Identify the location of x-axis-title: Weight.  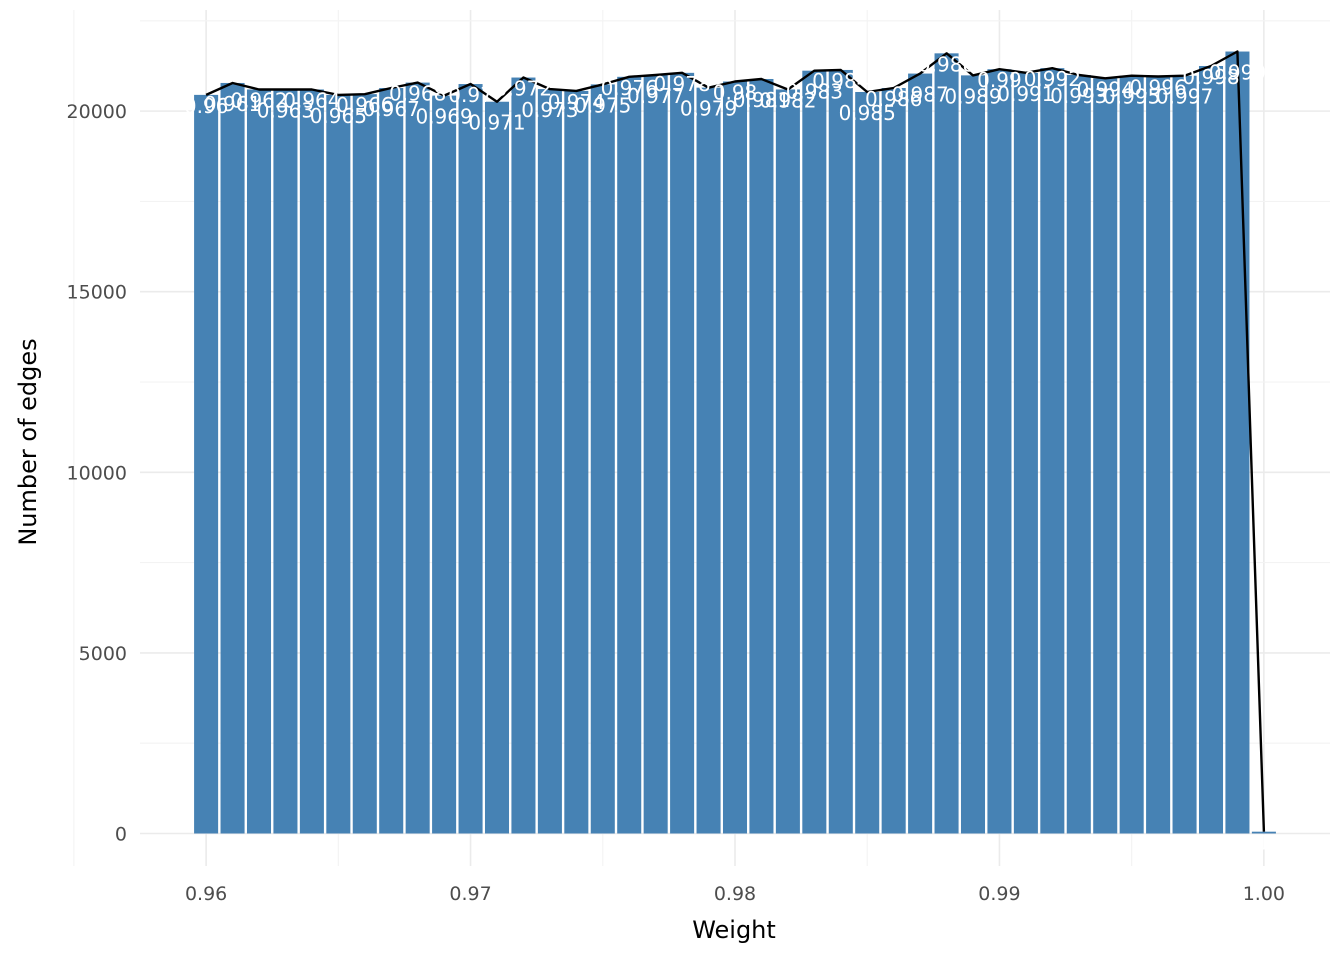
(734, 930).